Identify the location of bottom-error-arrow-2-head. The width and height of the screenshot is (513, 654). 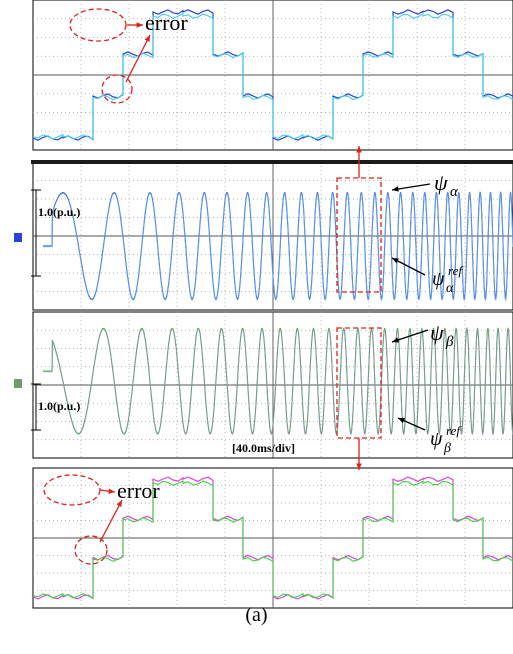
(119, 503).